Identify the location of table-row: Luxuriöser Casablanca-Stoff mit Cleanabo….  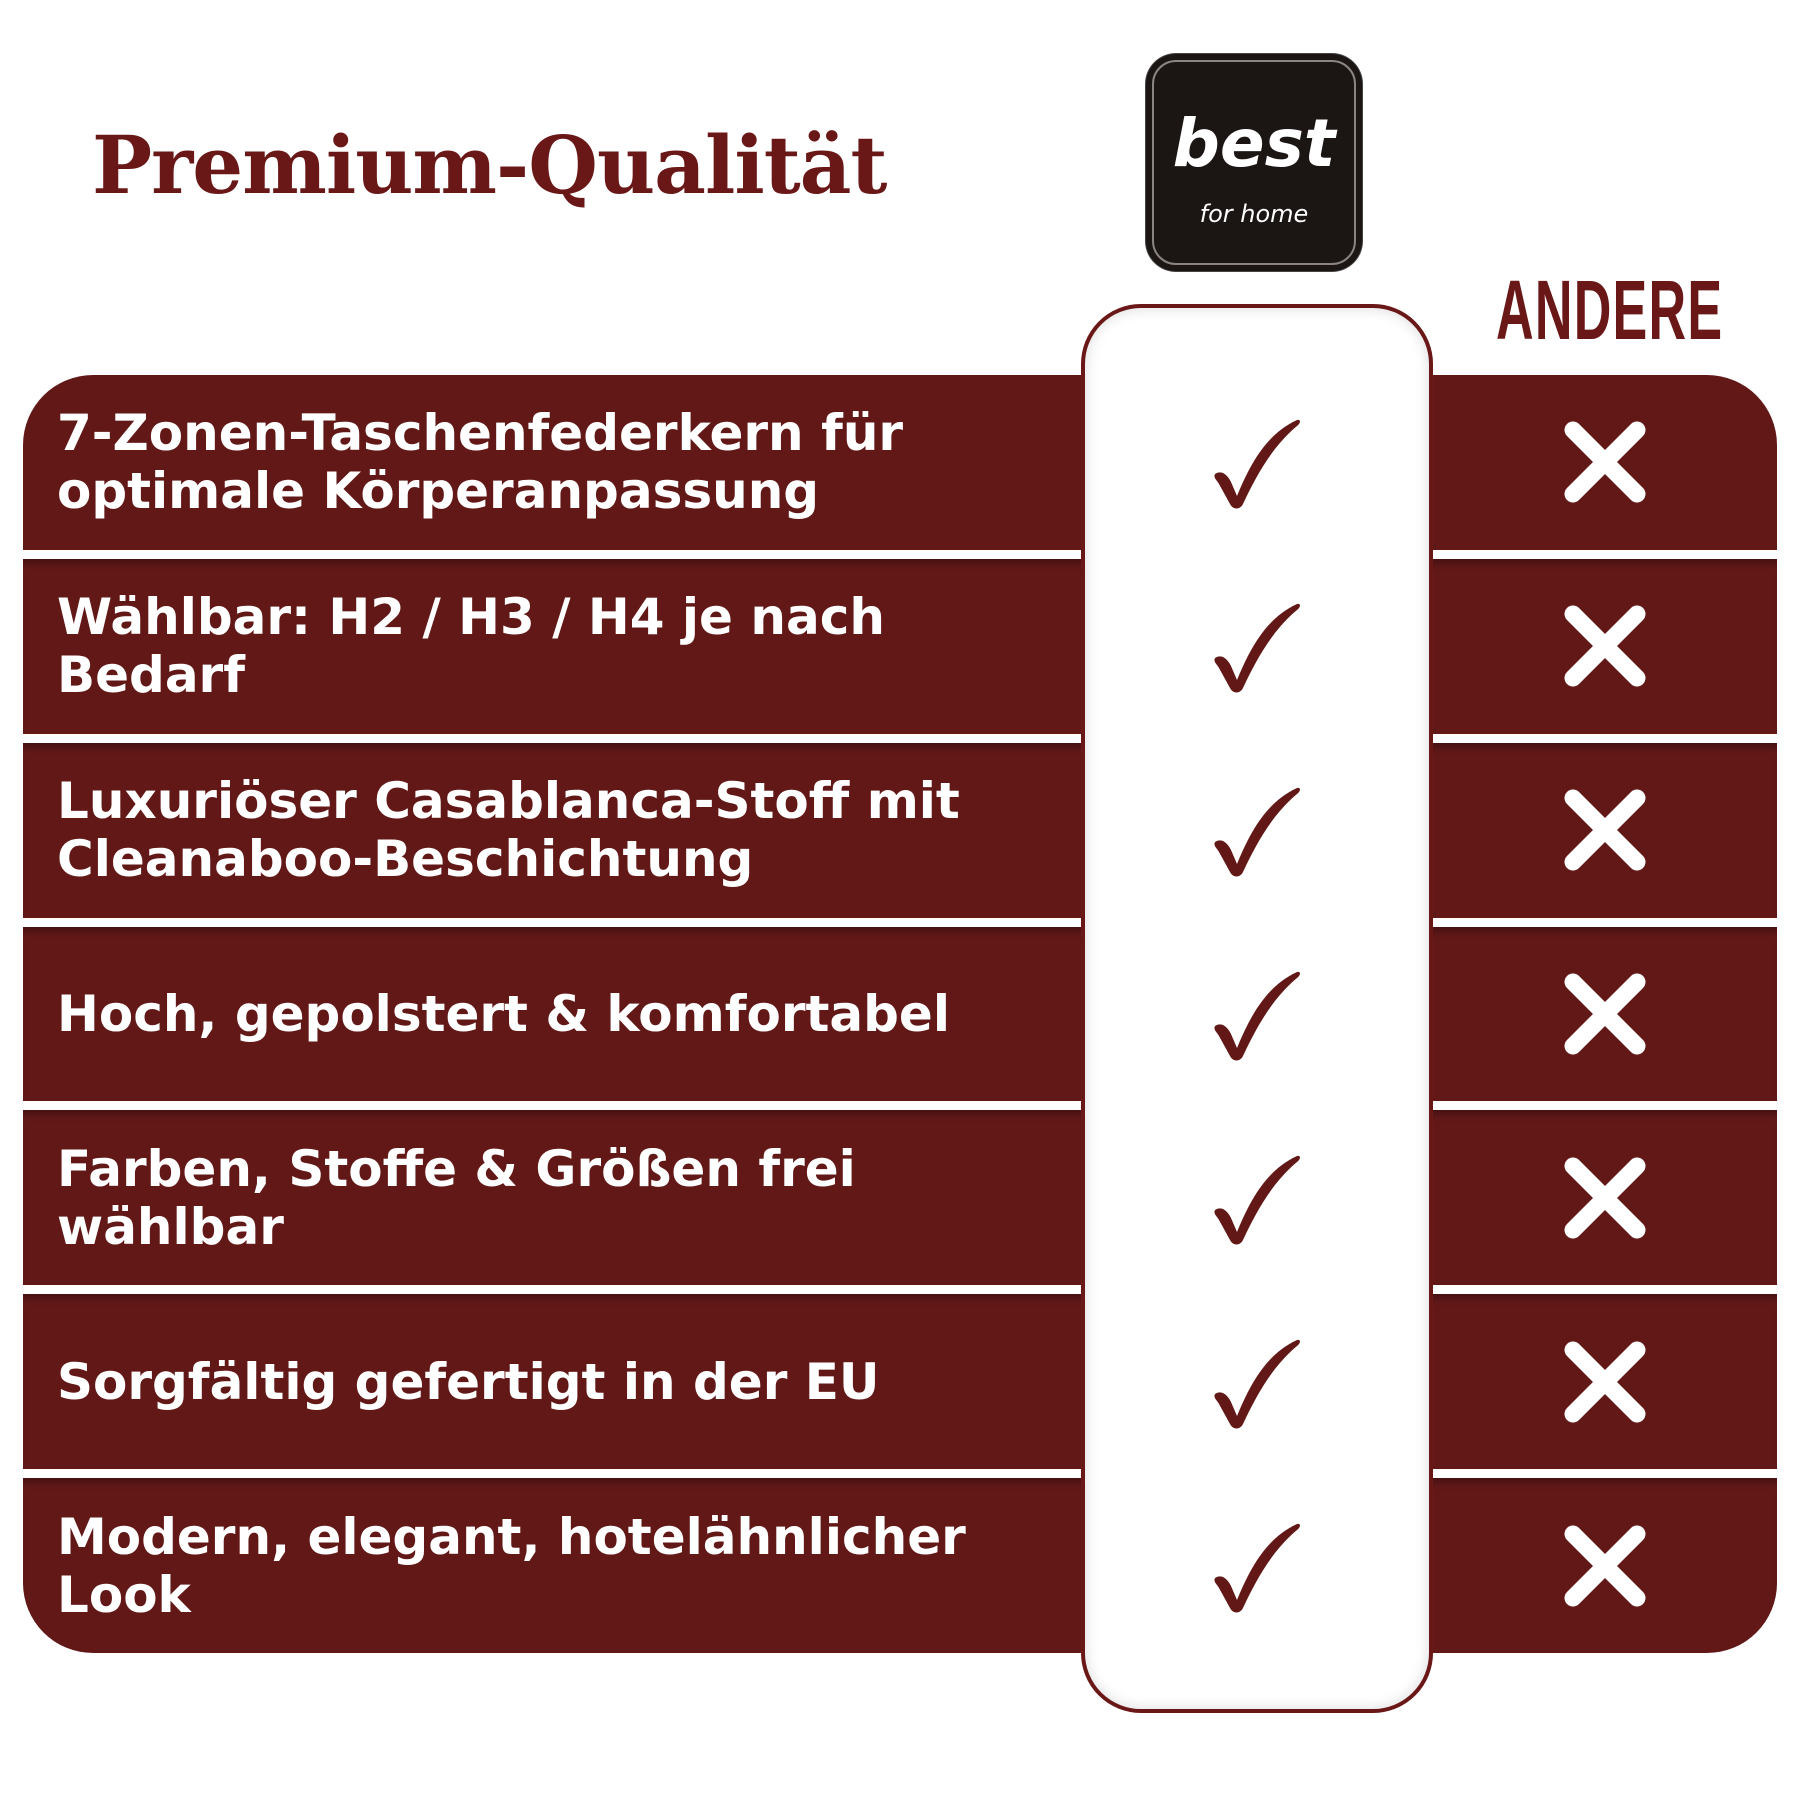
(900, 830).